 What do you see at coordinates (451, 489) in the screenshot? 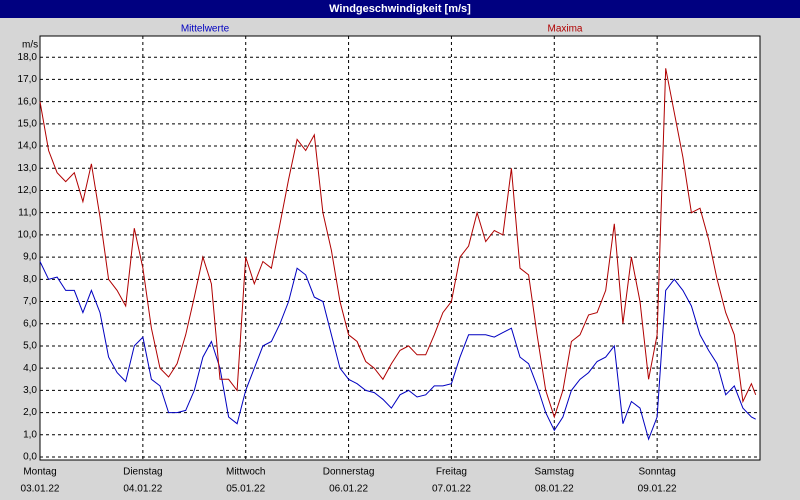
I see `x-tick-date: 07.01.22` at bounding box center [451, 489].